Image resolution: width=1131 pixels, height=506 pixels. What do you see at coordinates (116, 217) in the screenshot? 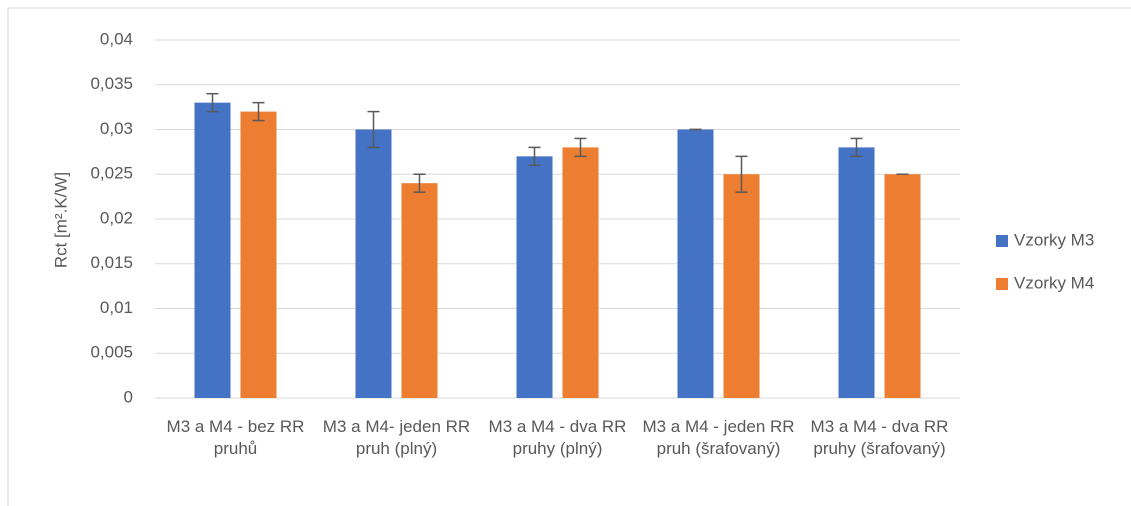
I see `y-tick-label: 0,02` at bounding box center [116, 217].